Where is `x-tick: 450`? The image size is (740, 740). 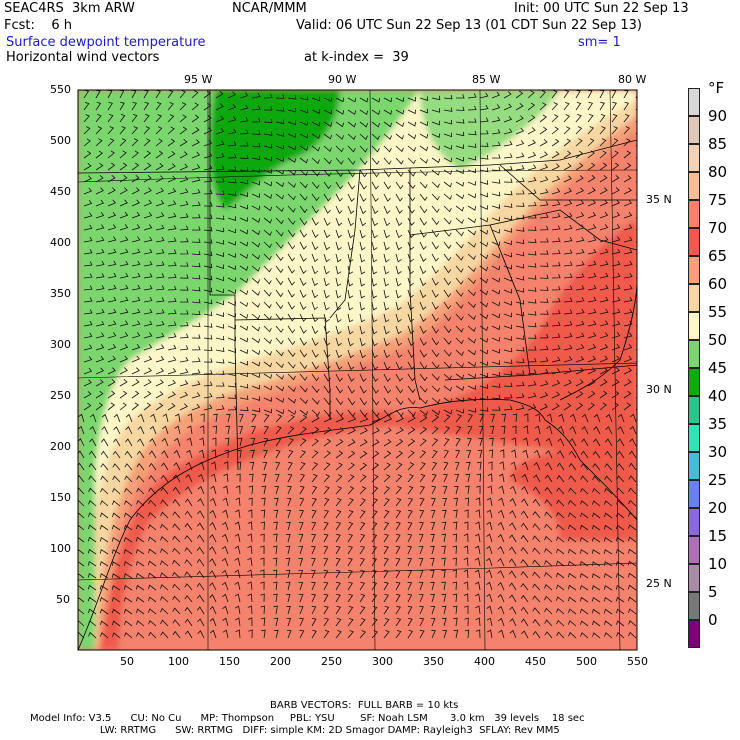
x-tick: 450 is located at coordinates (535, 661).